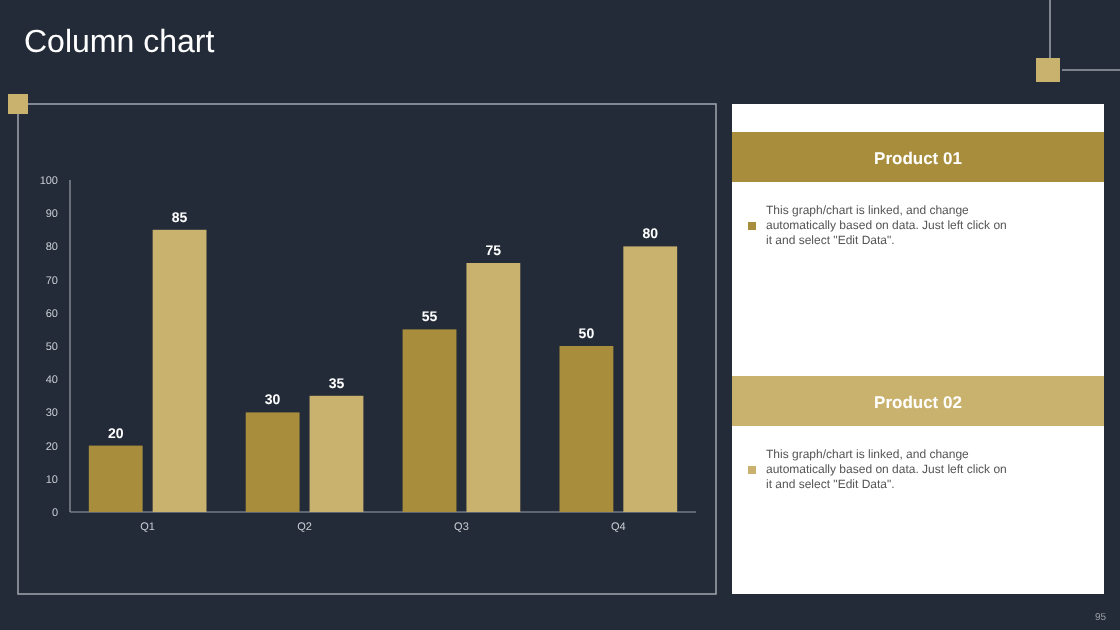 Image resolution: width=1120 pixels, height=630 pixels. What do you see at coordinates (918, 402) in the screenshot?
I see `text: Product 02` at bounding box center [918, 402].